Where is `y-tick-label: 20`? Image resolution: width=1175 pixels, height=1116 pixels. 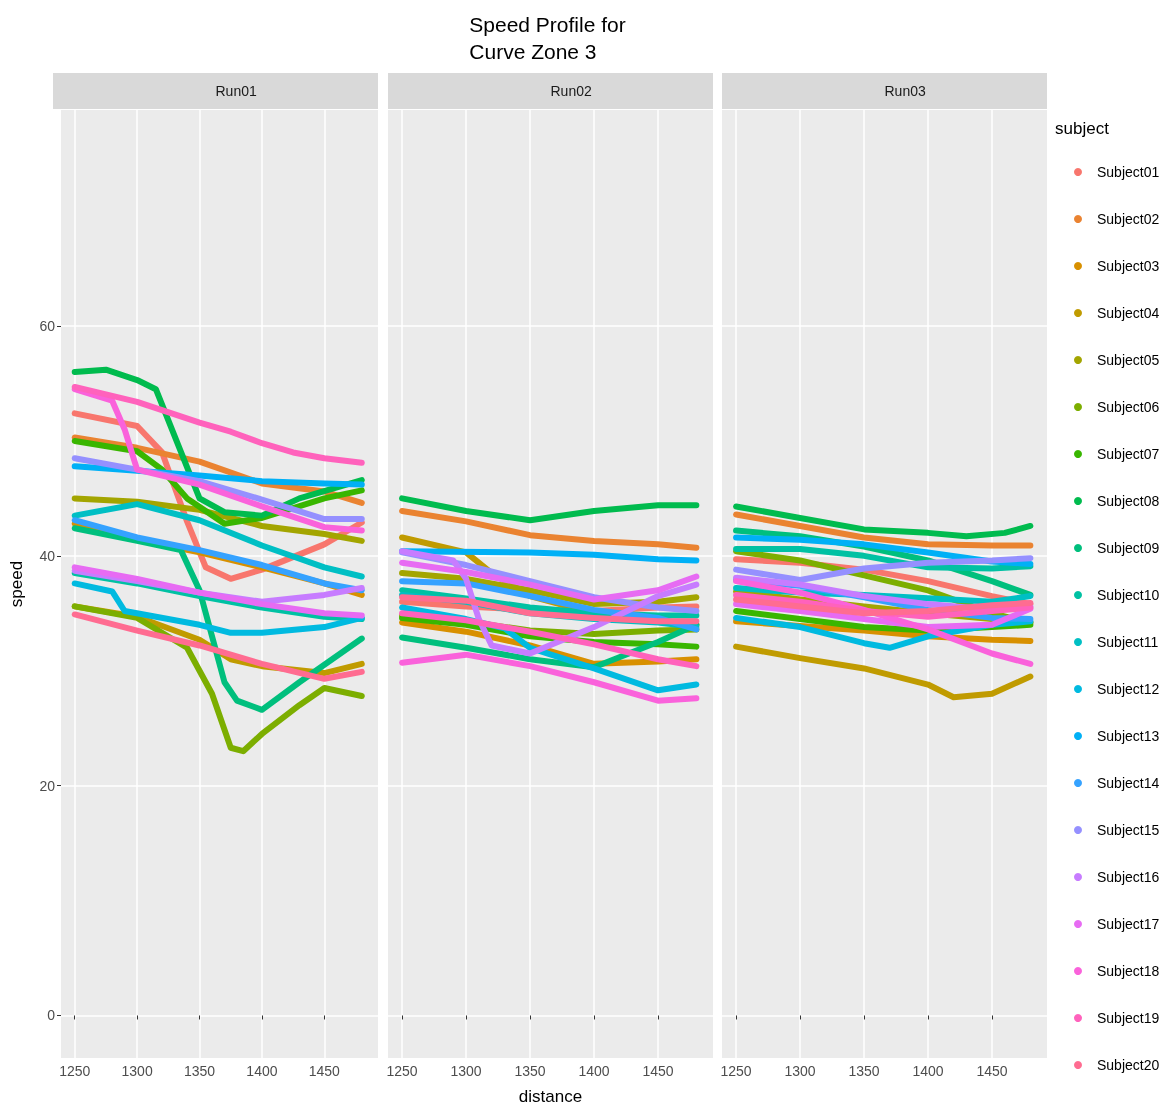 y-tick-label: 20 is located at coordinates (47, 785).